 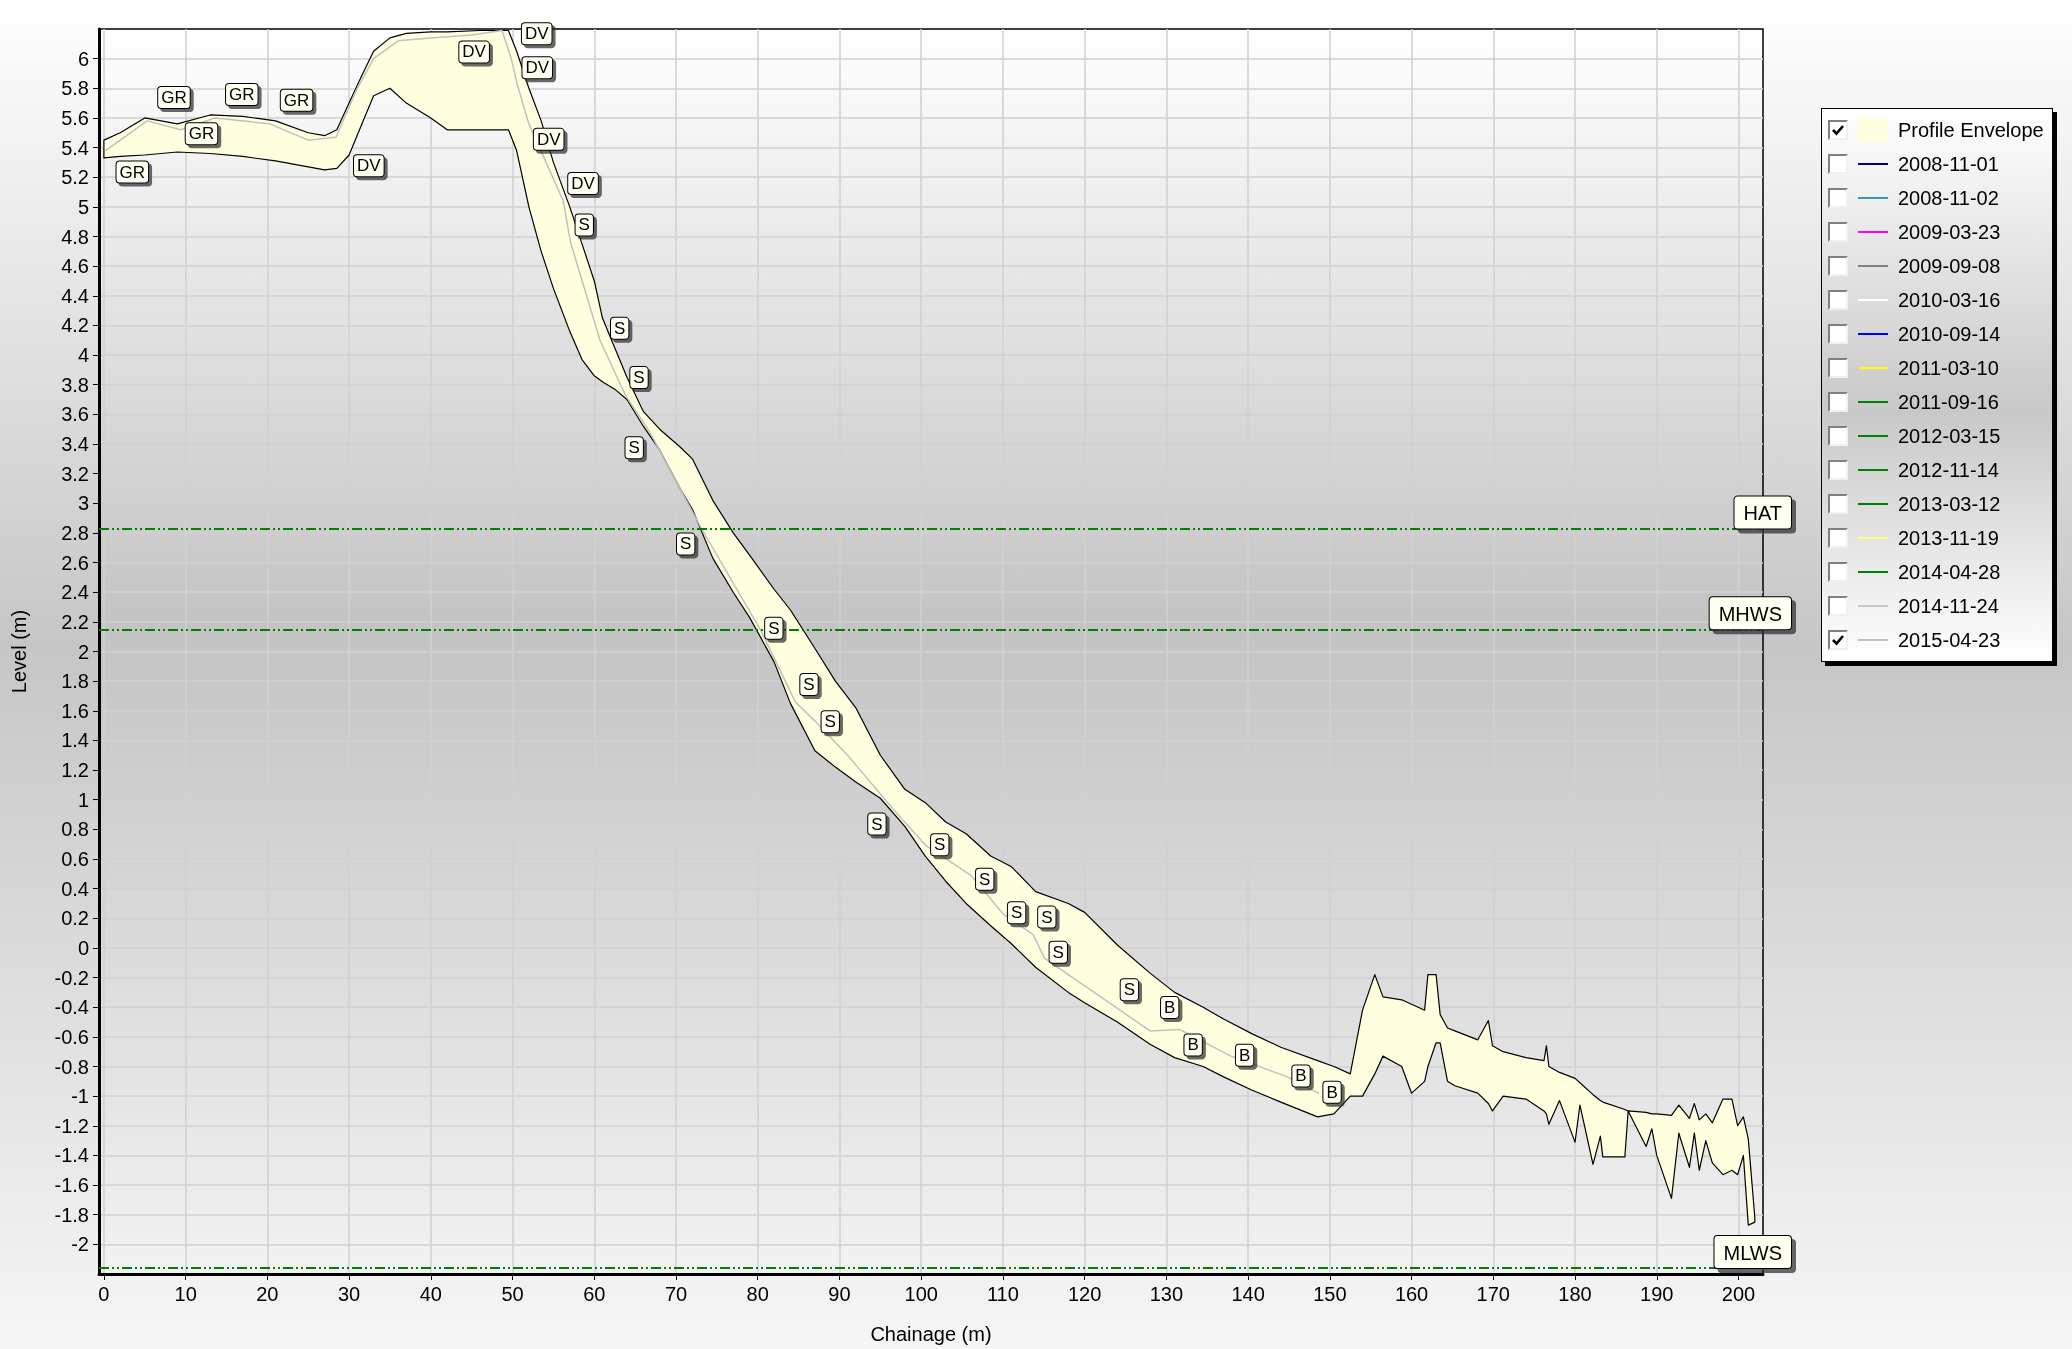 I want to click on legend-label: 2013-11-19, so click(x=1948, y=538).